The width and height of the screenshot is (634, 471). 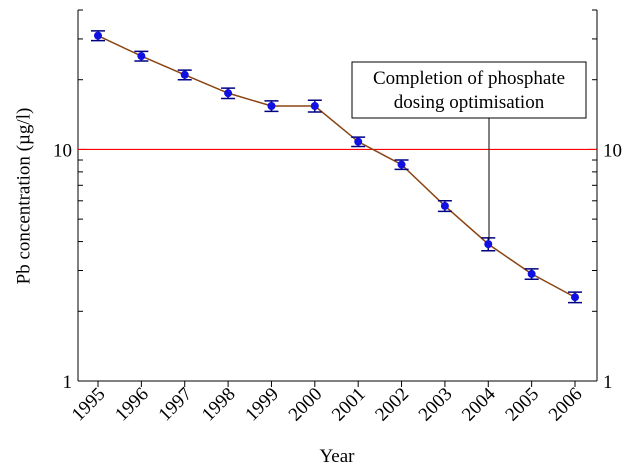 What do you see at coordinates (469, 90) in the screenshot?
I see `annotation-box` at bounding box center [469, 90].